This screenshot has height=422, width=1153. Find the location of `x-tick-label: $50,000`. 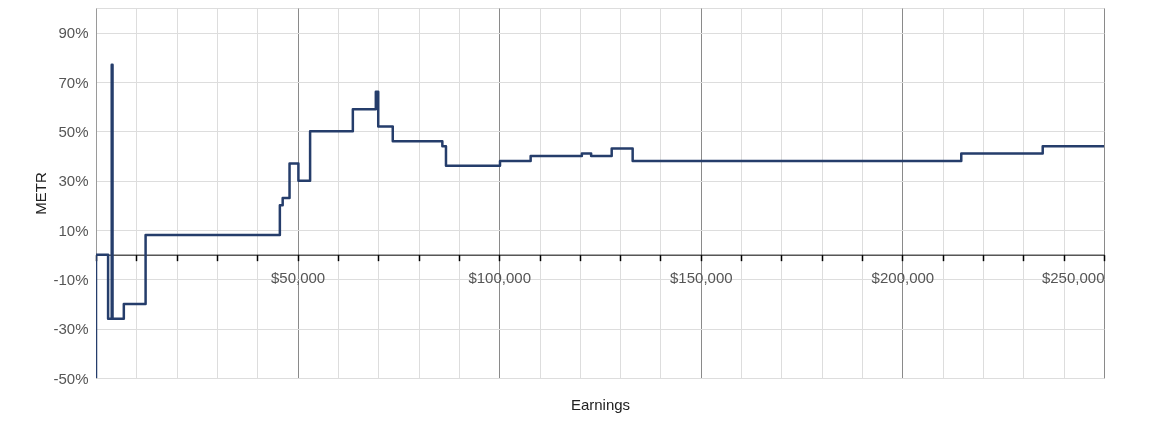

x-tick-label: $50,000 is located at coordinates (298, 278).